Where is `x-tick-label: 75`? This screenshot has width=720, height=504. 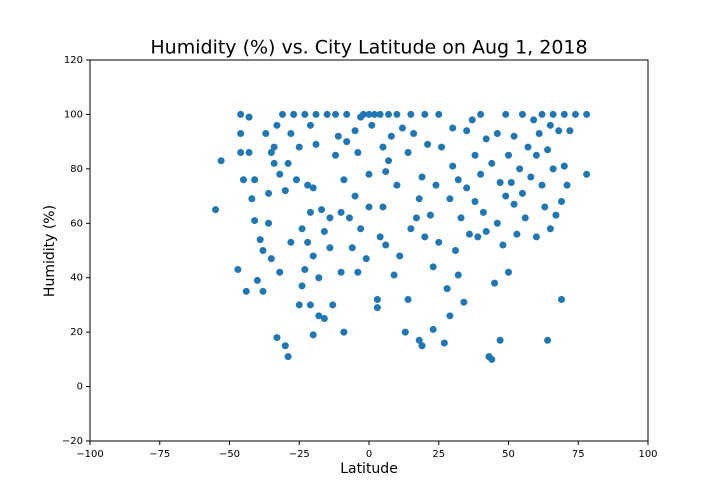 x-tick-label: 75 is located at coordinates (578, 454).